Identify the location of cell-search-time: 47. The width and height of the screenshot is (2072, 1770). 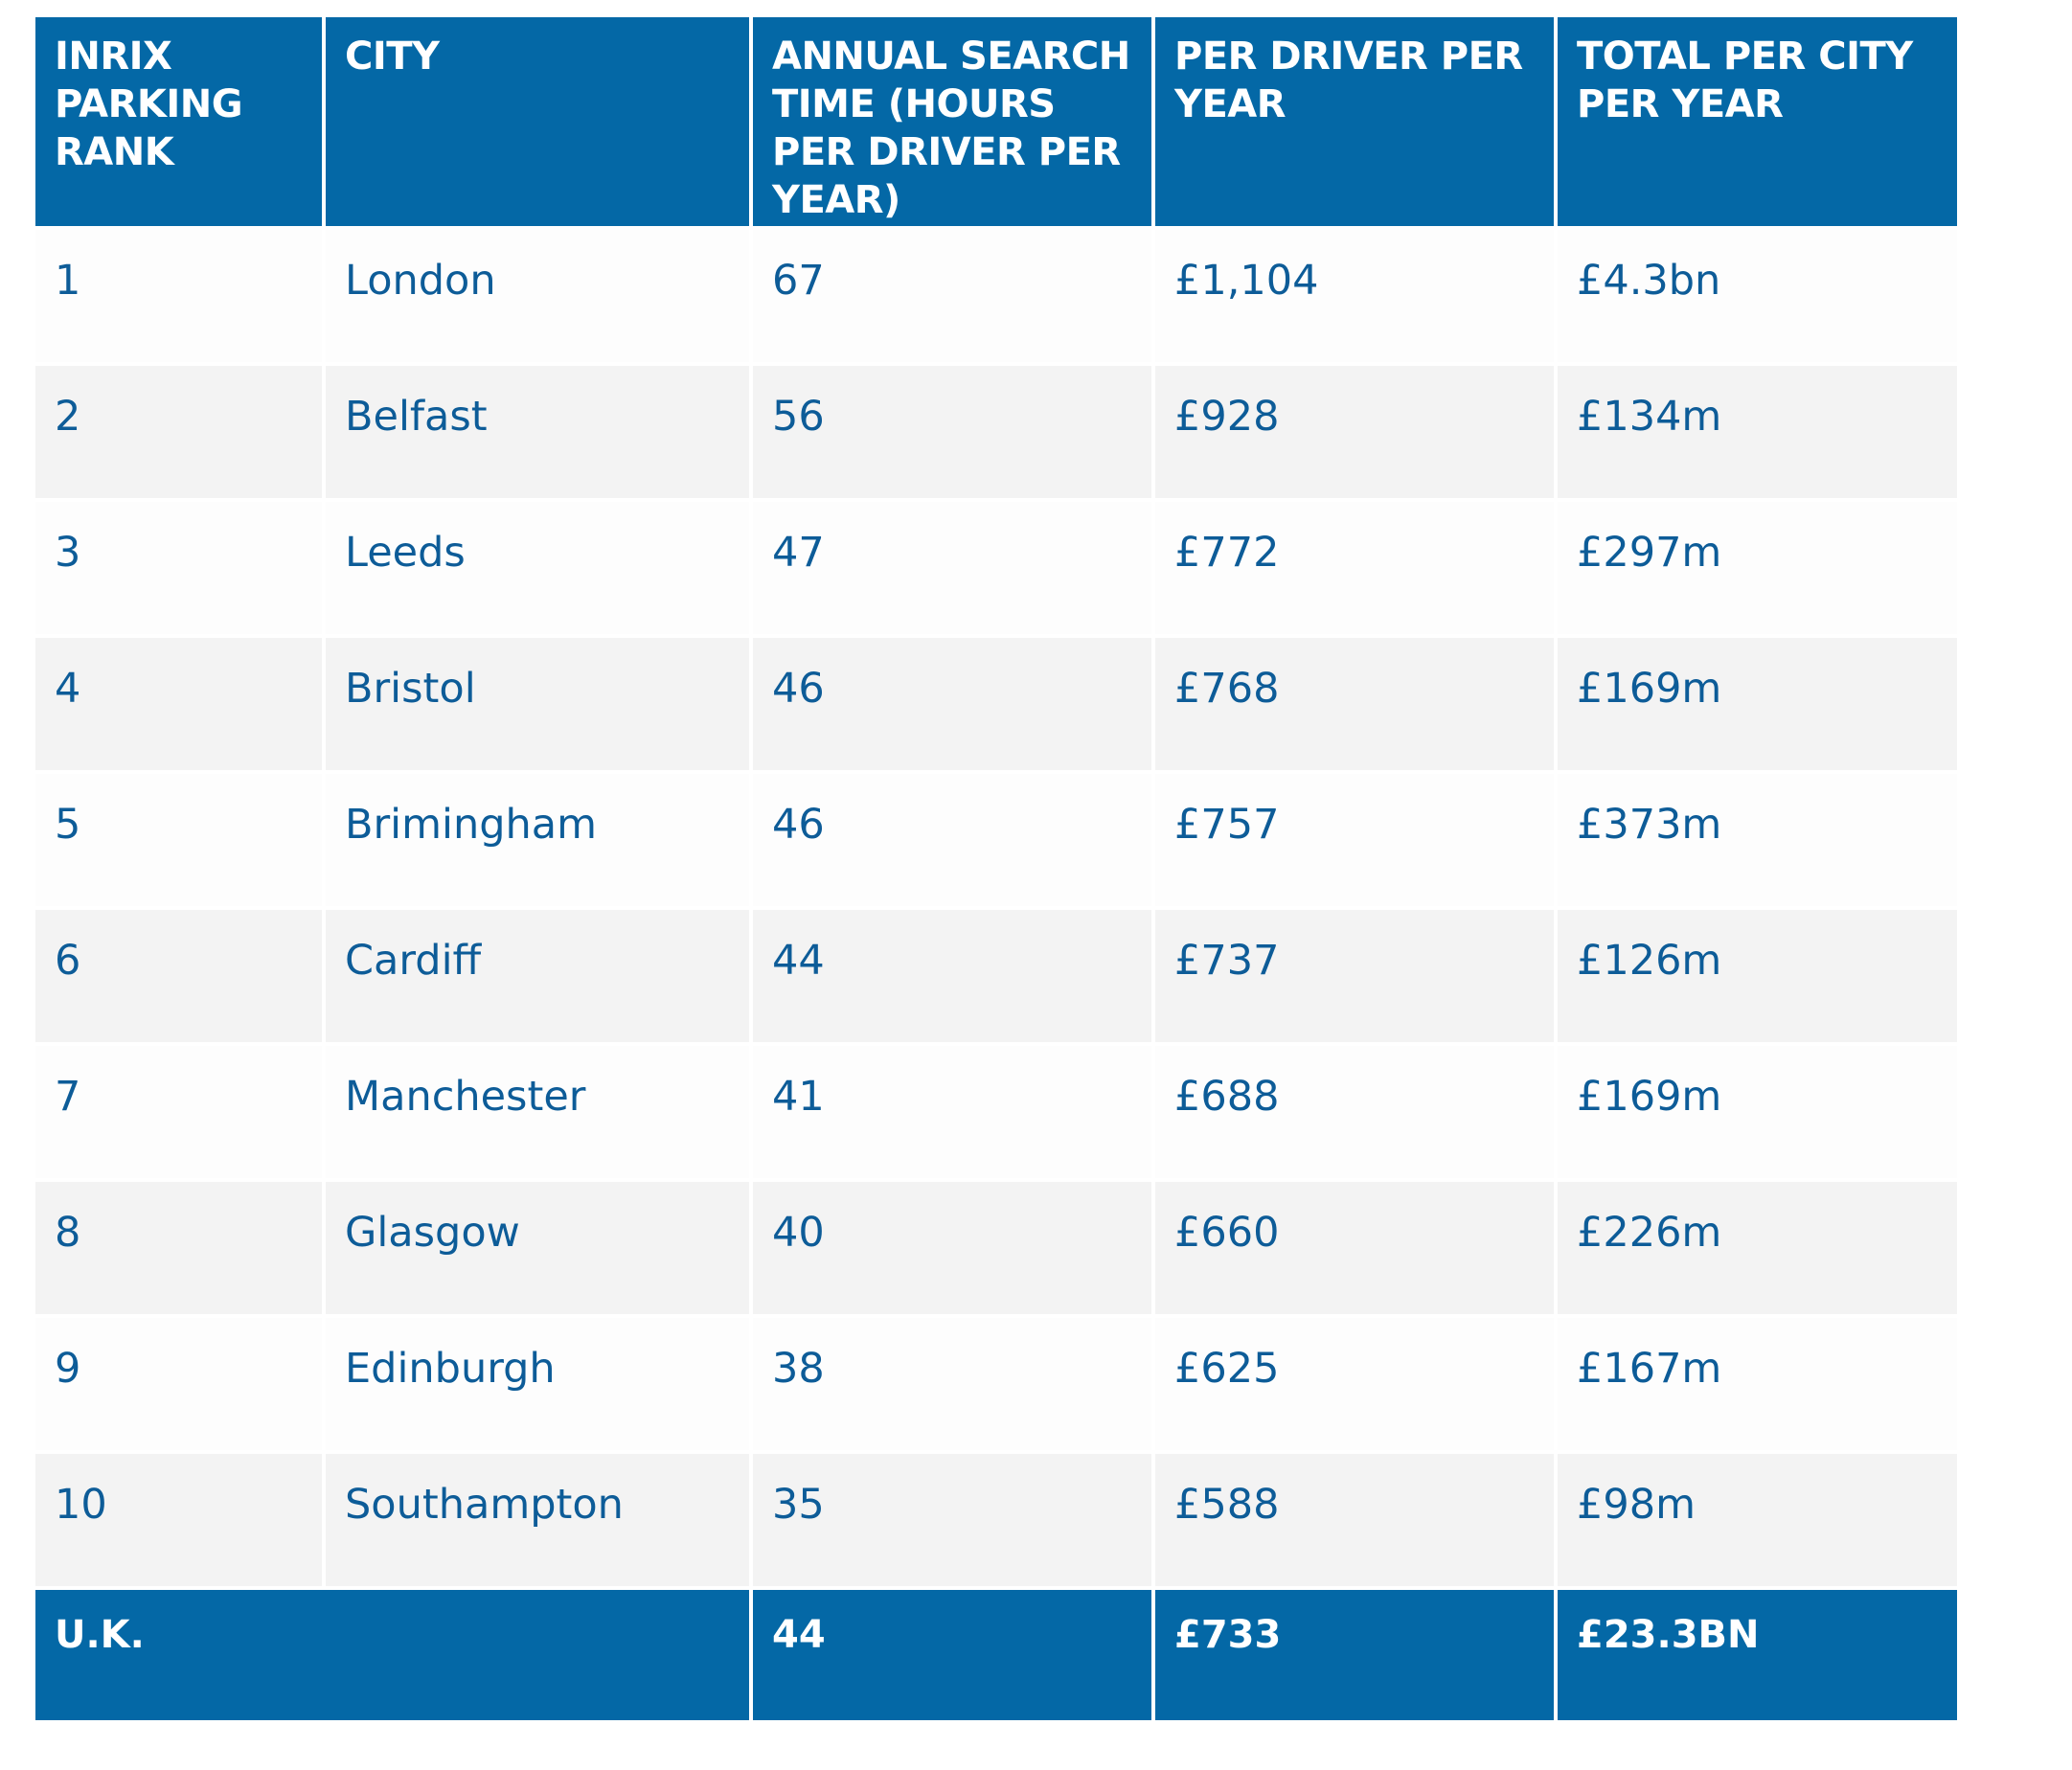
(952, 568).